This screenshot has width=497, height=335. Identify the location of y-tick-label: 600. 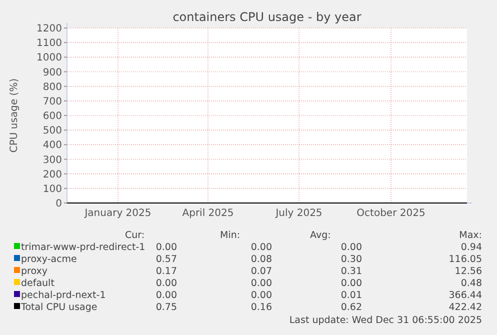
(52, 116).